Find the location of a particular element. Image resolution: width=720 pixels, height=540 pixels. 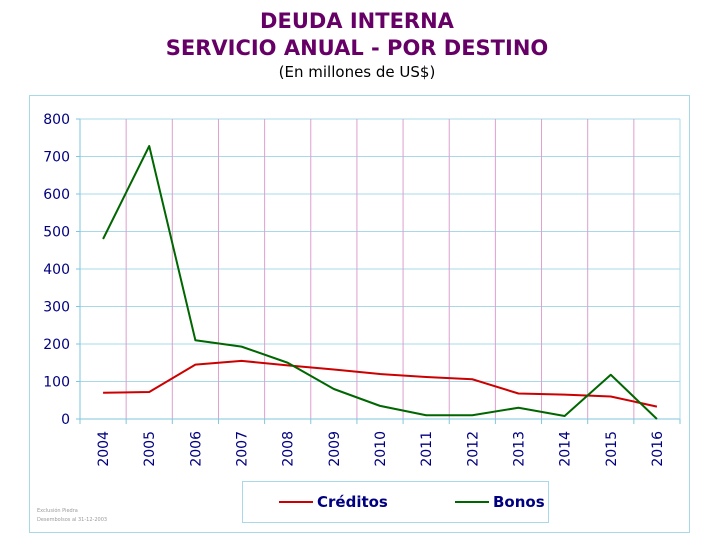

x-tick-label: 2004 is located at coordinates (104, 449).